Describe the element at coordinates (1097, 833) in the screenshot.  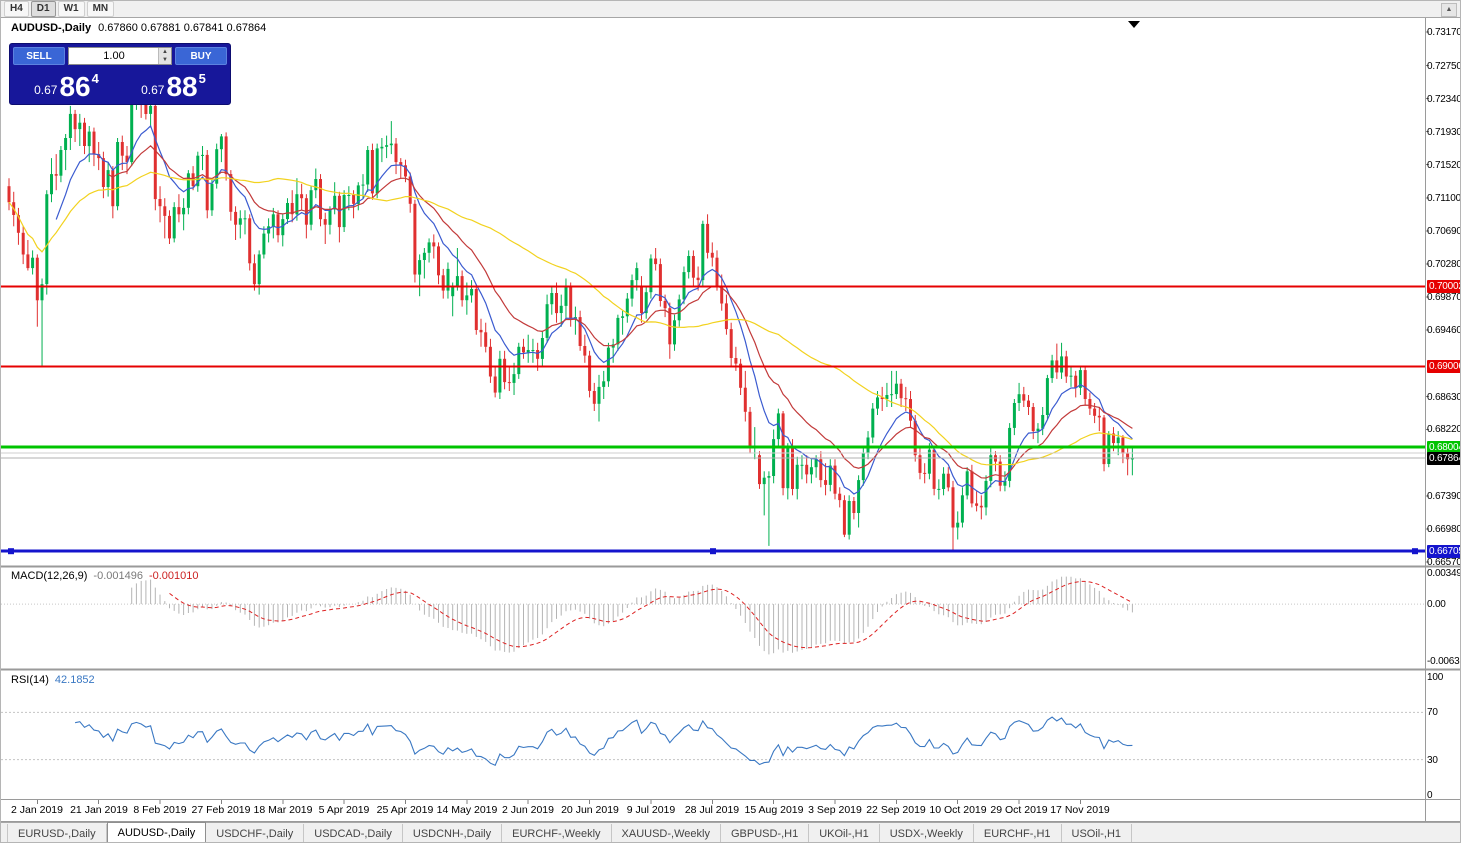
I see `chart-tab: USOil-,H1` at that location.